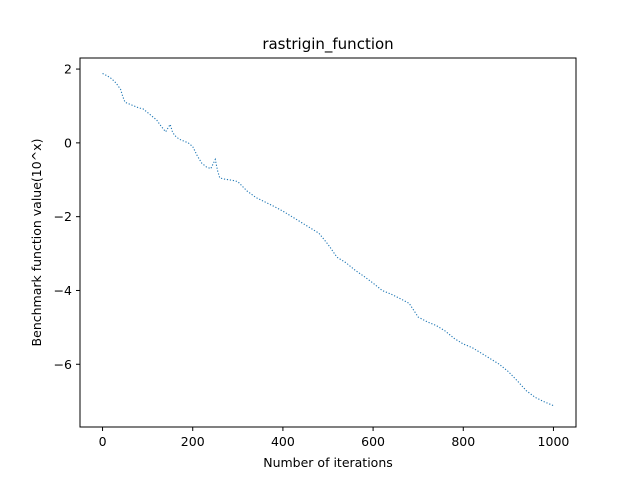 The width and height of the screenshot is (640, 484). I want to click on x-tick-label: 200, so click(193, 441).